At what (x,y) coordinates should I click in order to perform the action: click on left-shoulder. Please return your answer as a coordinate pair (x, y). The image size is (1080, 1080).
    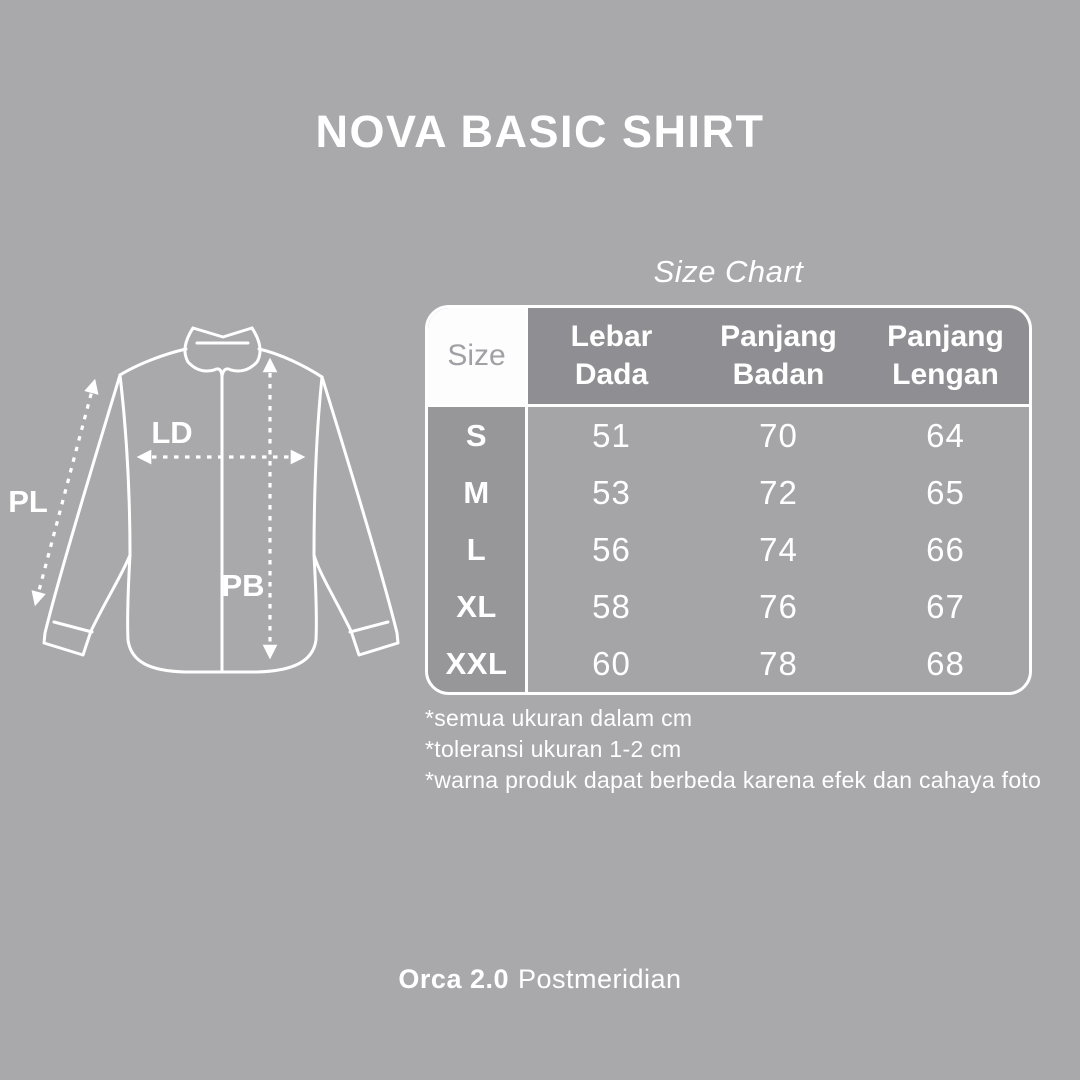
    Looking at the image, I should click on (153, 362).